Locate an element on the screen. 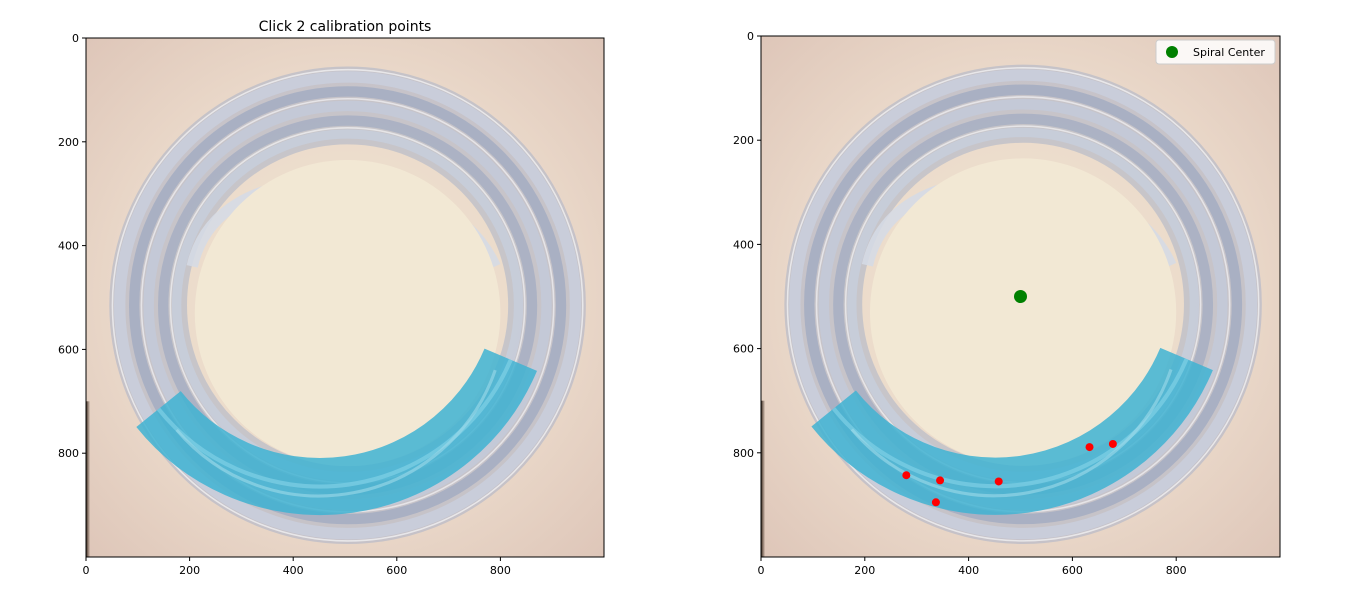 The width and height of the screenshot is (1349, 602). left-y-tick-label: 800 is located at coordinates (68, 453).